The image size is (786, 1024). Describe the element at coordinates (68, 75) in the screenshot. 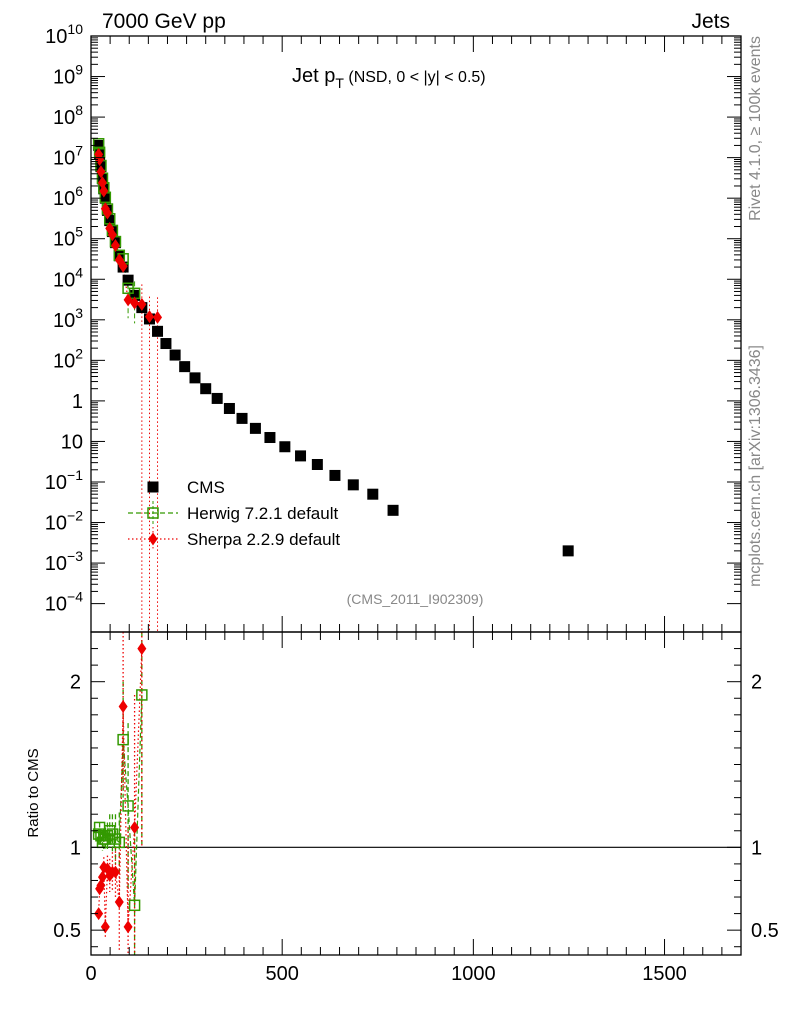

I see `y-tick-label: 10⁹` at that location.